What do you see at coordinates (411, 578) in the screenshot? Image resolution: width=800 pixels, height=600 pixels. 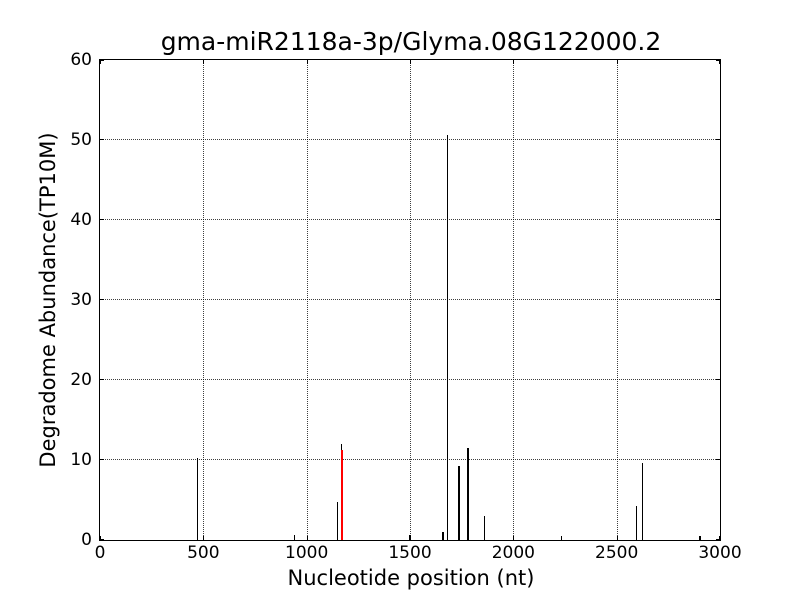 I see `x-axis-label: Nucleotide position (nt)` at bounding box center [411, 578].